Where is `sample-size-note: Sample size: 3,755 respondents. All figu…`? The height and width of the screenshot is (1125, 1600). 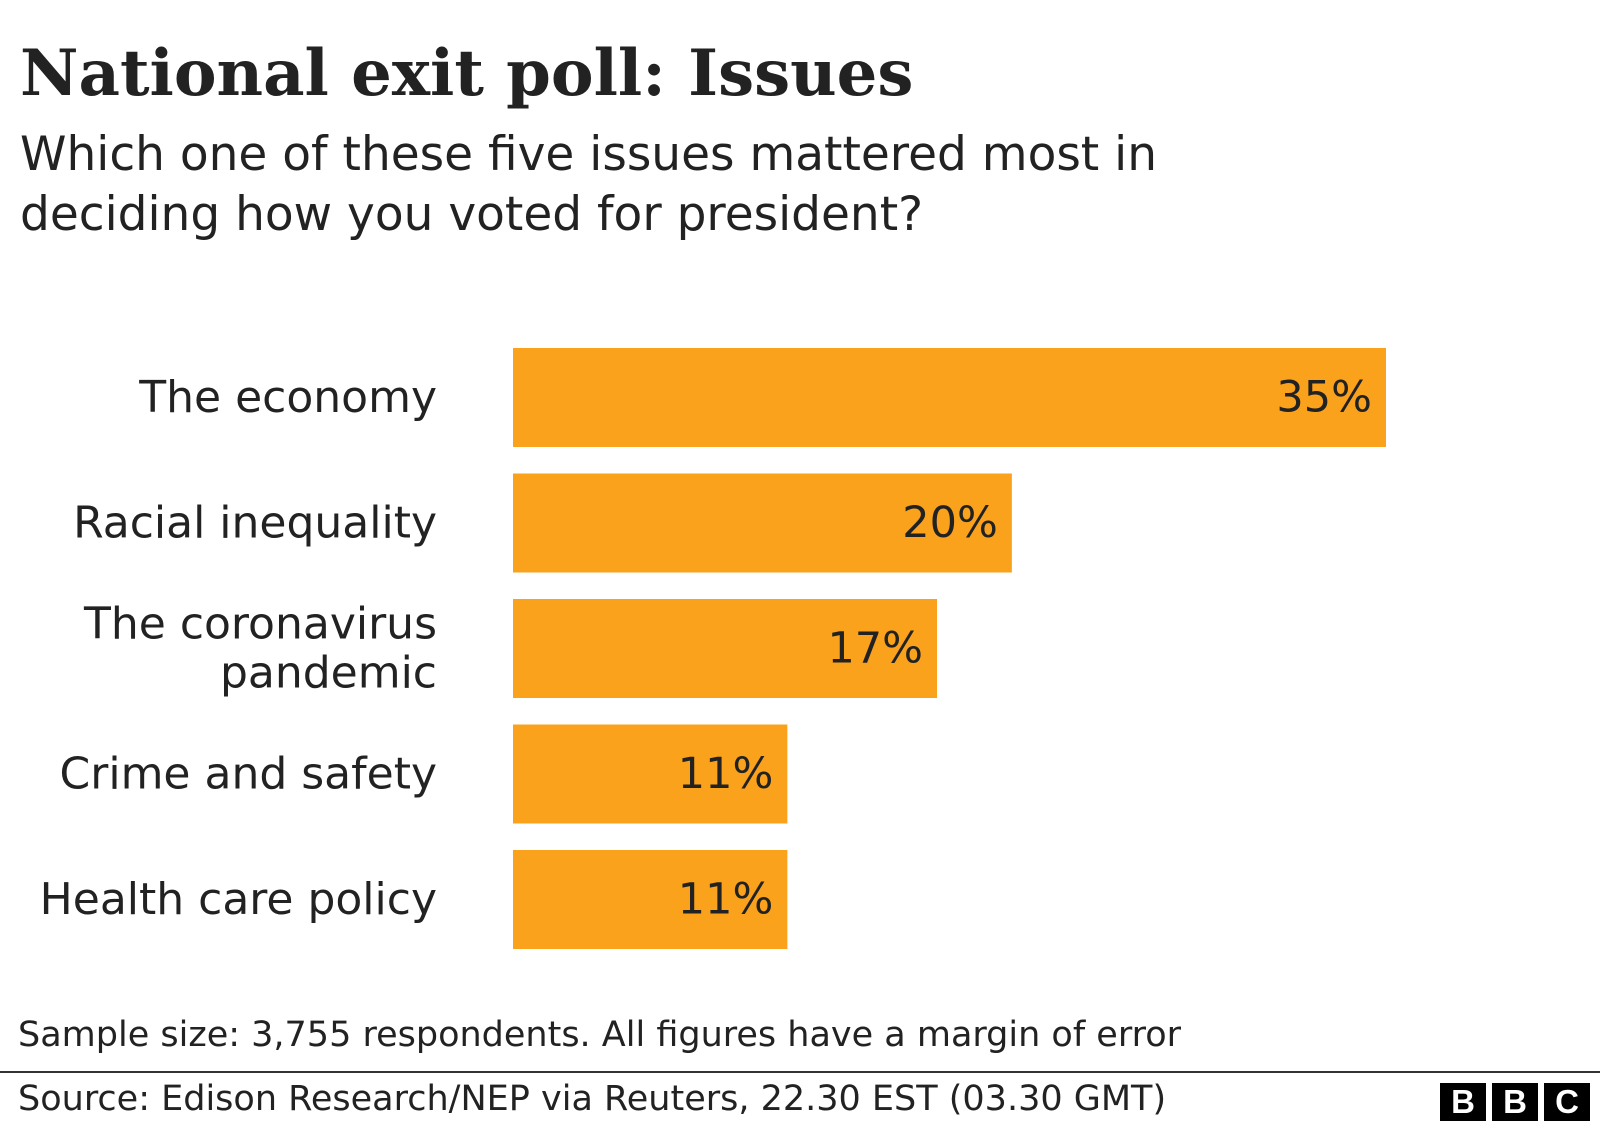 sample-size-note: Sample size: 3,755 respondents. All figu… is located at coordinates (600, 1035).